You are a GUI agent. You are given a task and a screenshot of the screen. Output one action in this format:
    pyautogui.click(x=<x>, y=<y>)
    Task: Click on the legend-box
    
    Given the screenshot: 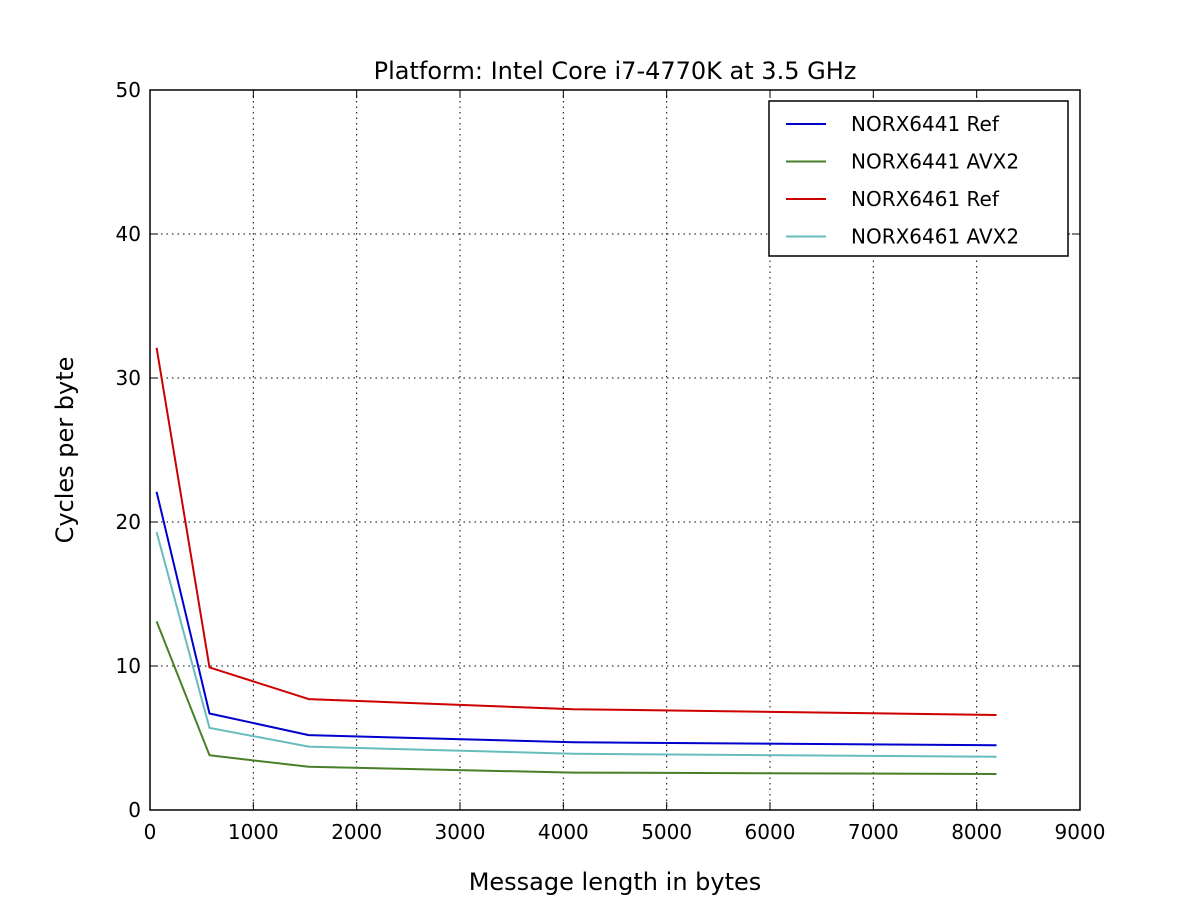 What is the action you would take?
    pyautogui.click(x=918, y=178)
    